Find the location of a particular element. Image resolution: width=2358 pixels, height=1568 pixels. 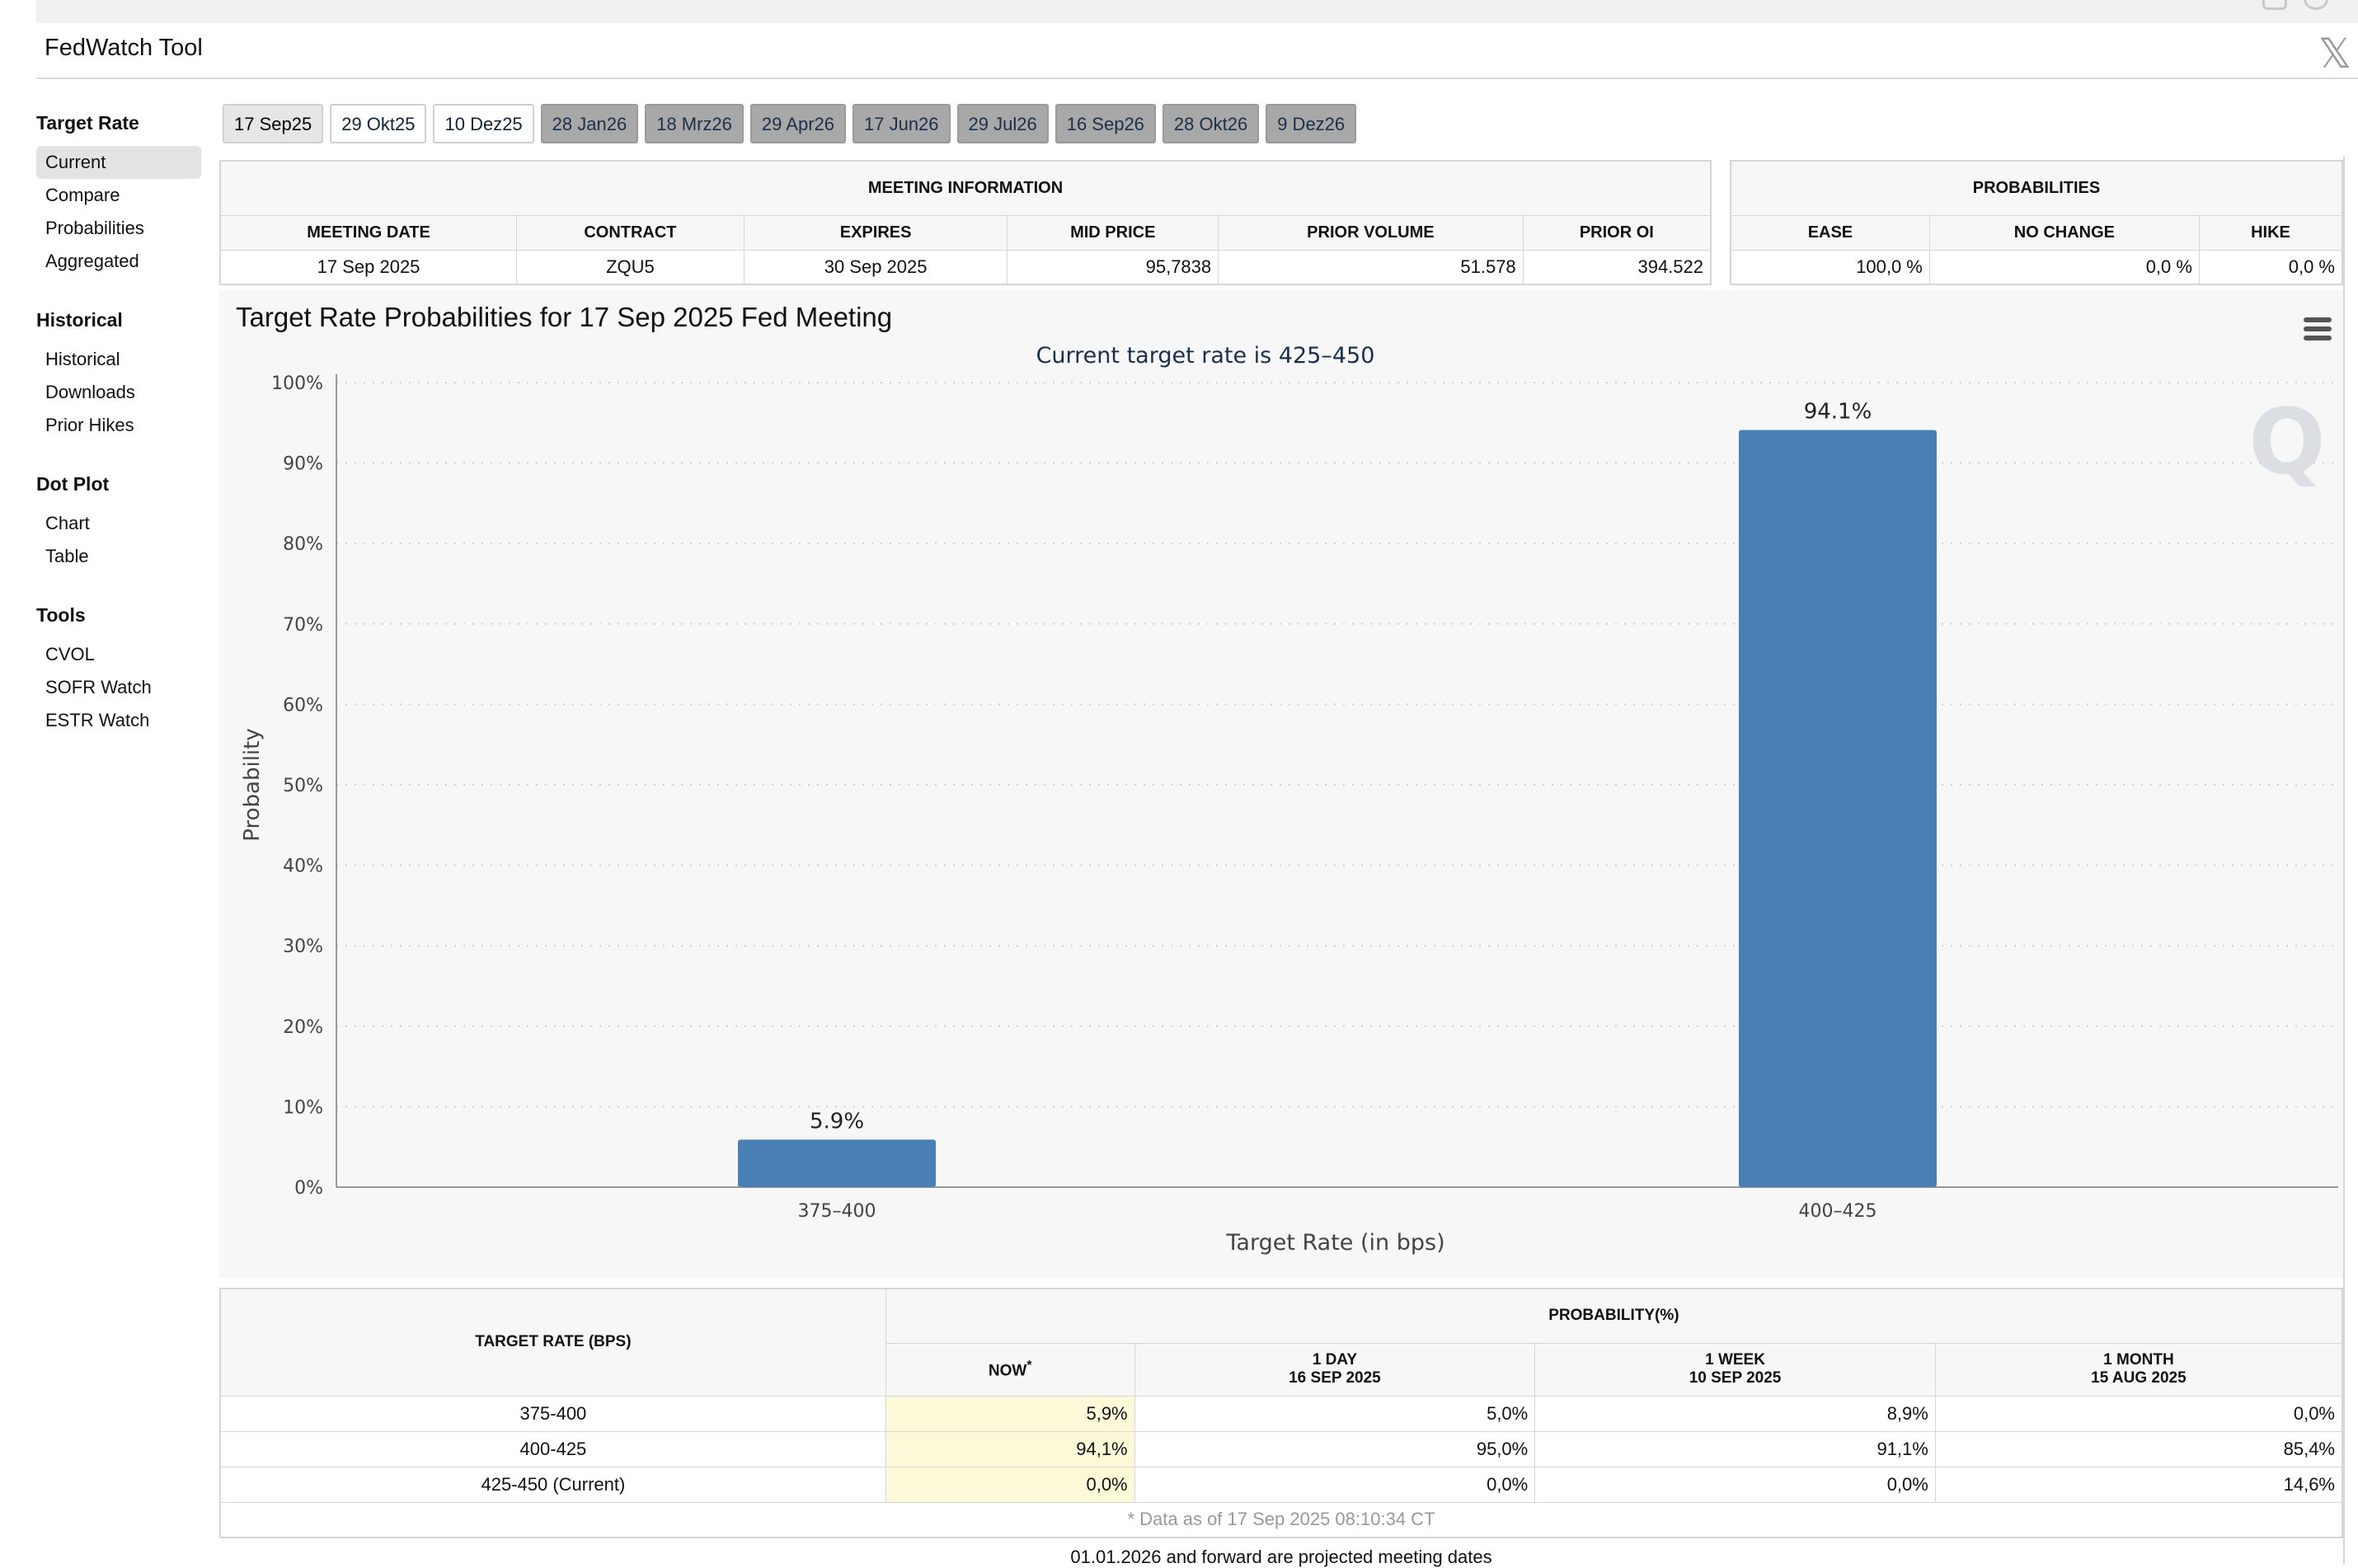

probability-cell: 95,0% is located at coordinates (1335, 1448).